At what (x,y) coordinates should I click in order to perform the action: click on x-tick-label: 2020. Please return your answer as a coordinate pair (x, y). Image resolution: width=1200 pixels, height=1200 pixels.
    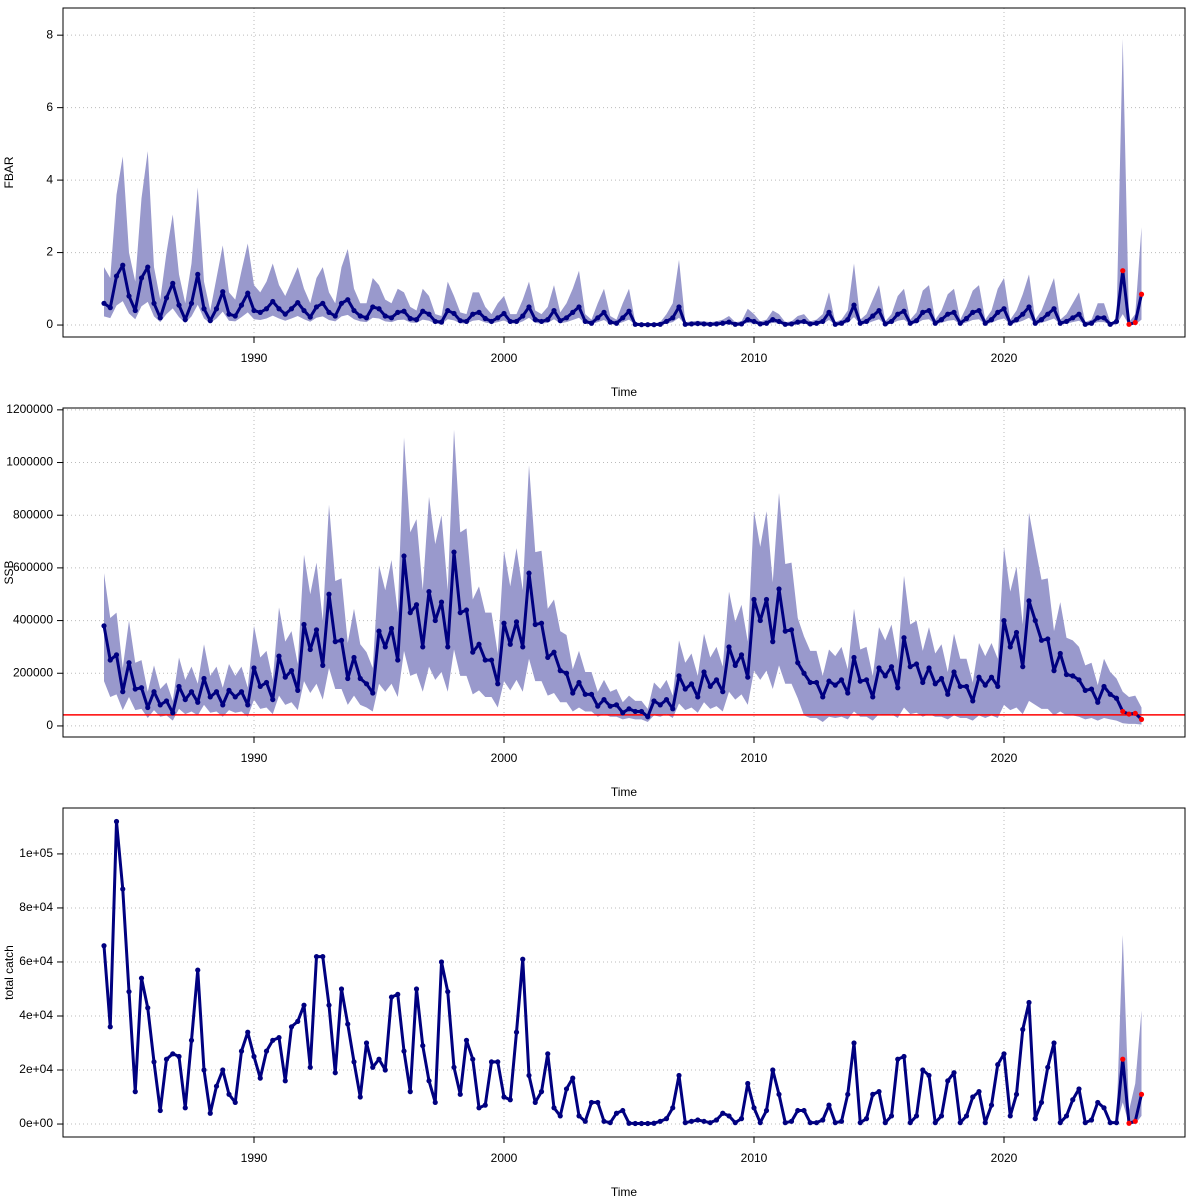
    Looking at the image, I should click on (1004, 758).